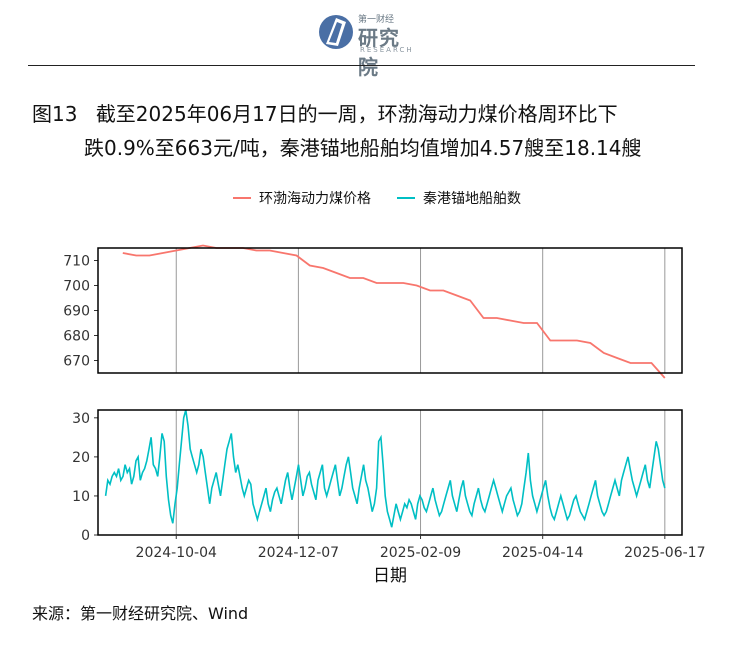  Describe the element at coordinates (420, 553) in the screenshot. I see `x-tick-label-2: 2025-02-09` at that location.